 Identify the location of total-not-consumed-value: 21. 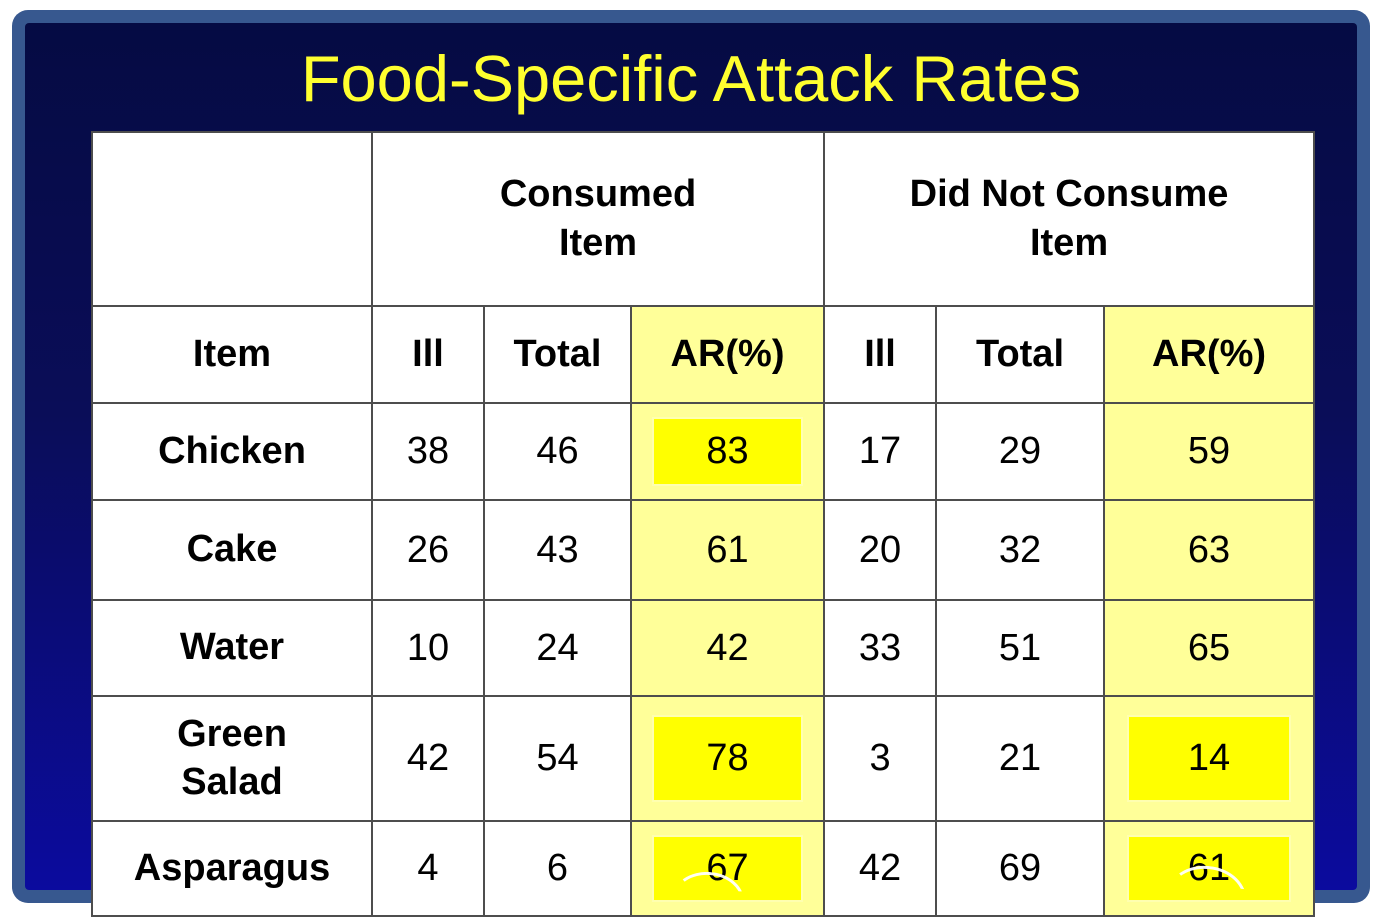
(1020, 758).